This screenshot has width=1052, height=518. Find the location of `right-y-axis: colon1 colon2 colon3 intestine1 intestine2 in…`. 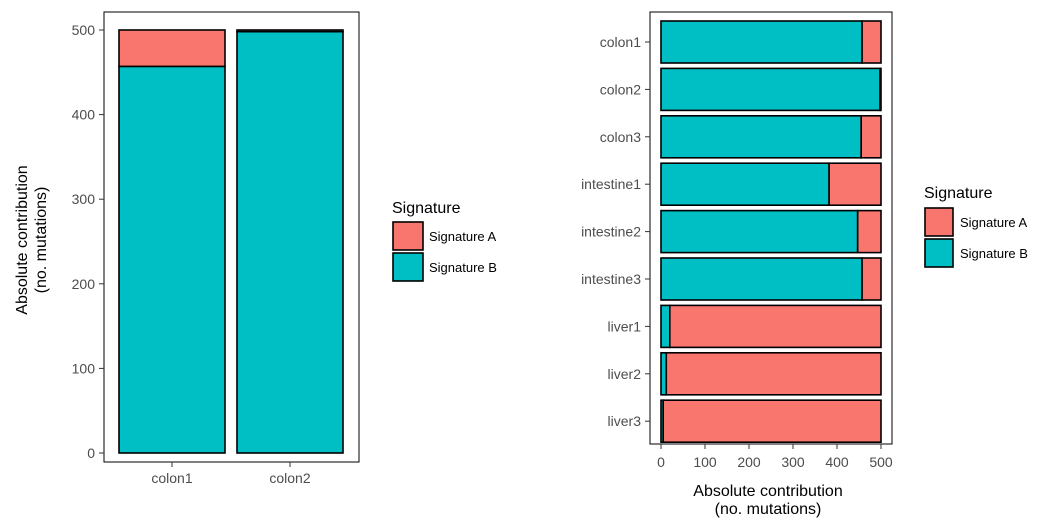

right-y-axis: colon1 colon2 colon3 intestine1 intestine2 in… is located at coordinates (615, 231).